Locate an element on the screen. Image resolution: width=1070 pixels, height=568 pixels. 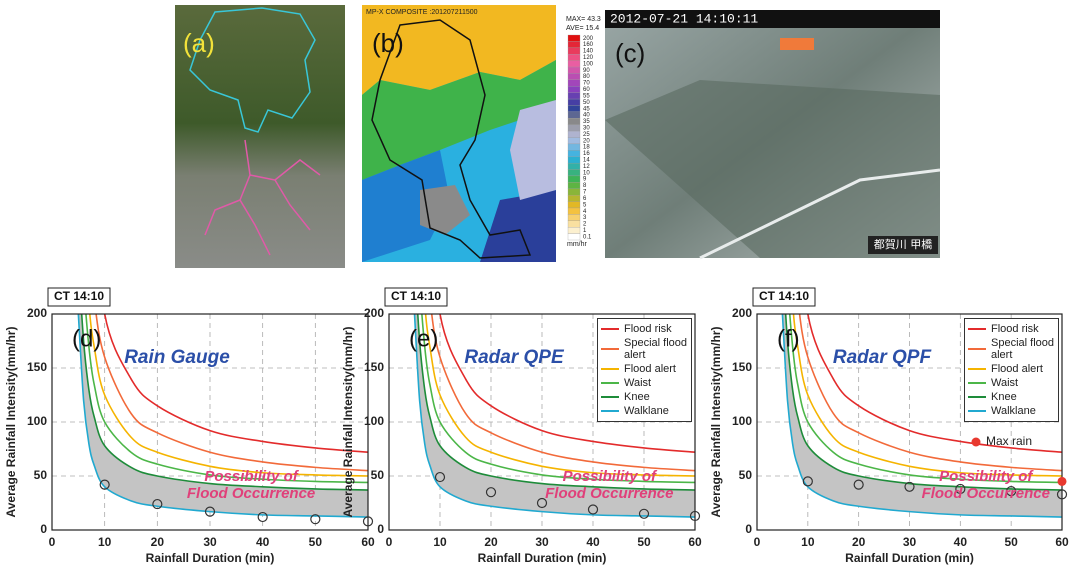
colorbar-label: 10 is located at coordinates (586, 173).